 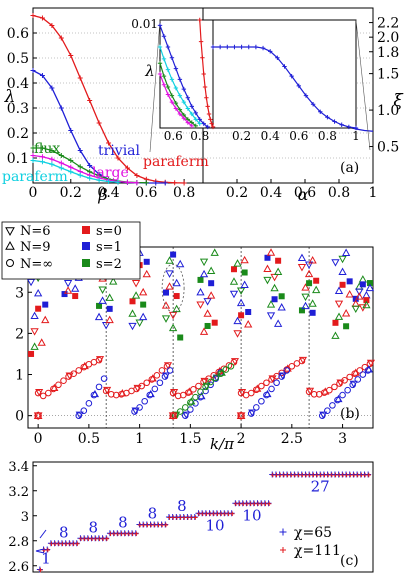 What do you see at coordinates (283, 550) in the screenshot?
I see `legend-marker-chi111` at bounding box center [283, 550].